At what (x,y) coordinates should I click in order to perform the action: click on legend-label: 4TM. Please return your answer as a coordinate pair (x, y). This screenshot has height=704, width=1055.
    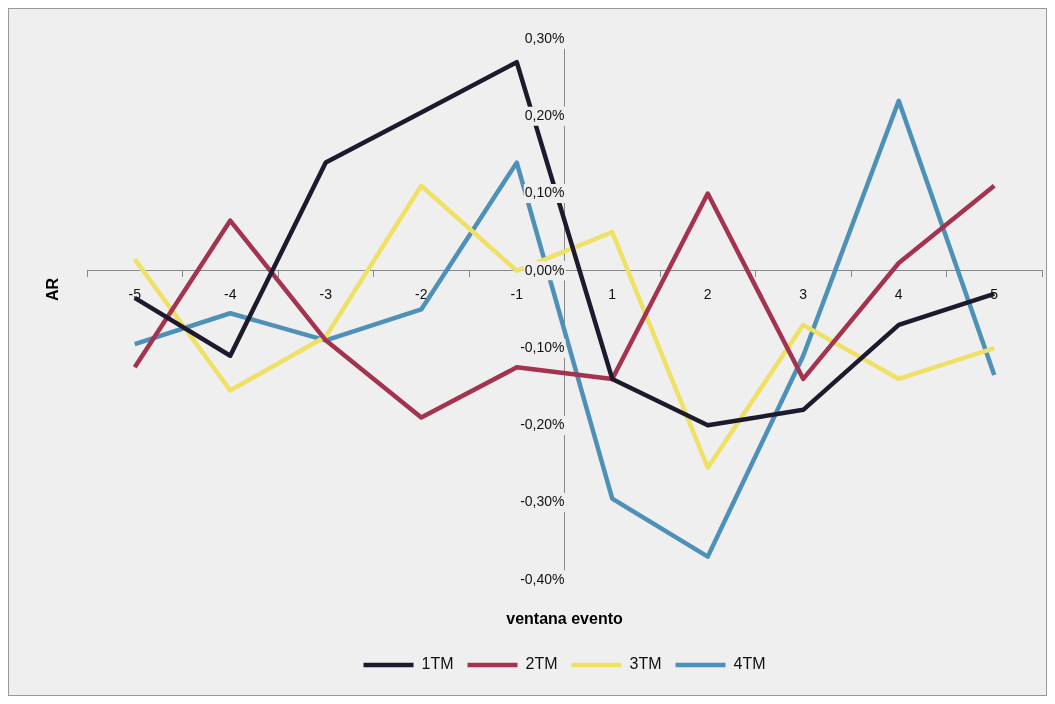
    Looking at the image, I should click on (749, 664).